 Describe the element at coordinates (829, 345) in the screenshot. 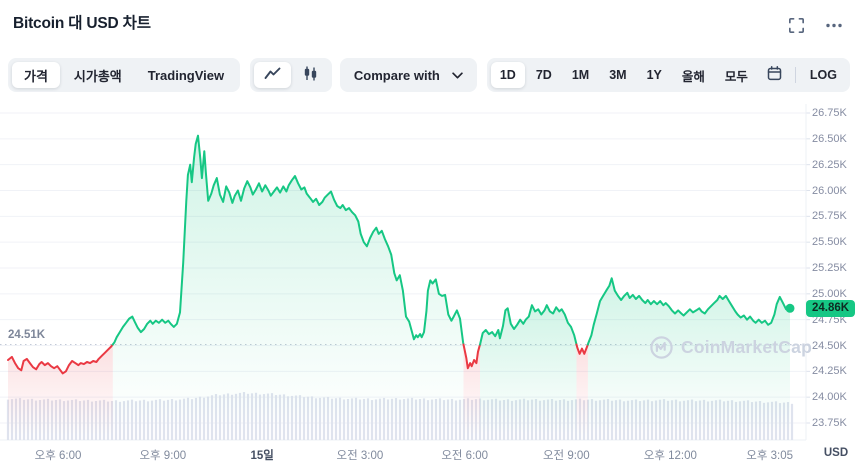

I see `y-tick-label: 24.50K` at that location.